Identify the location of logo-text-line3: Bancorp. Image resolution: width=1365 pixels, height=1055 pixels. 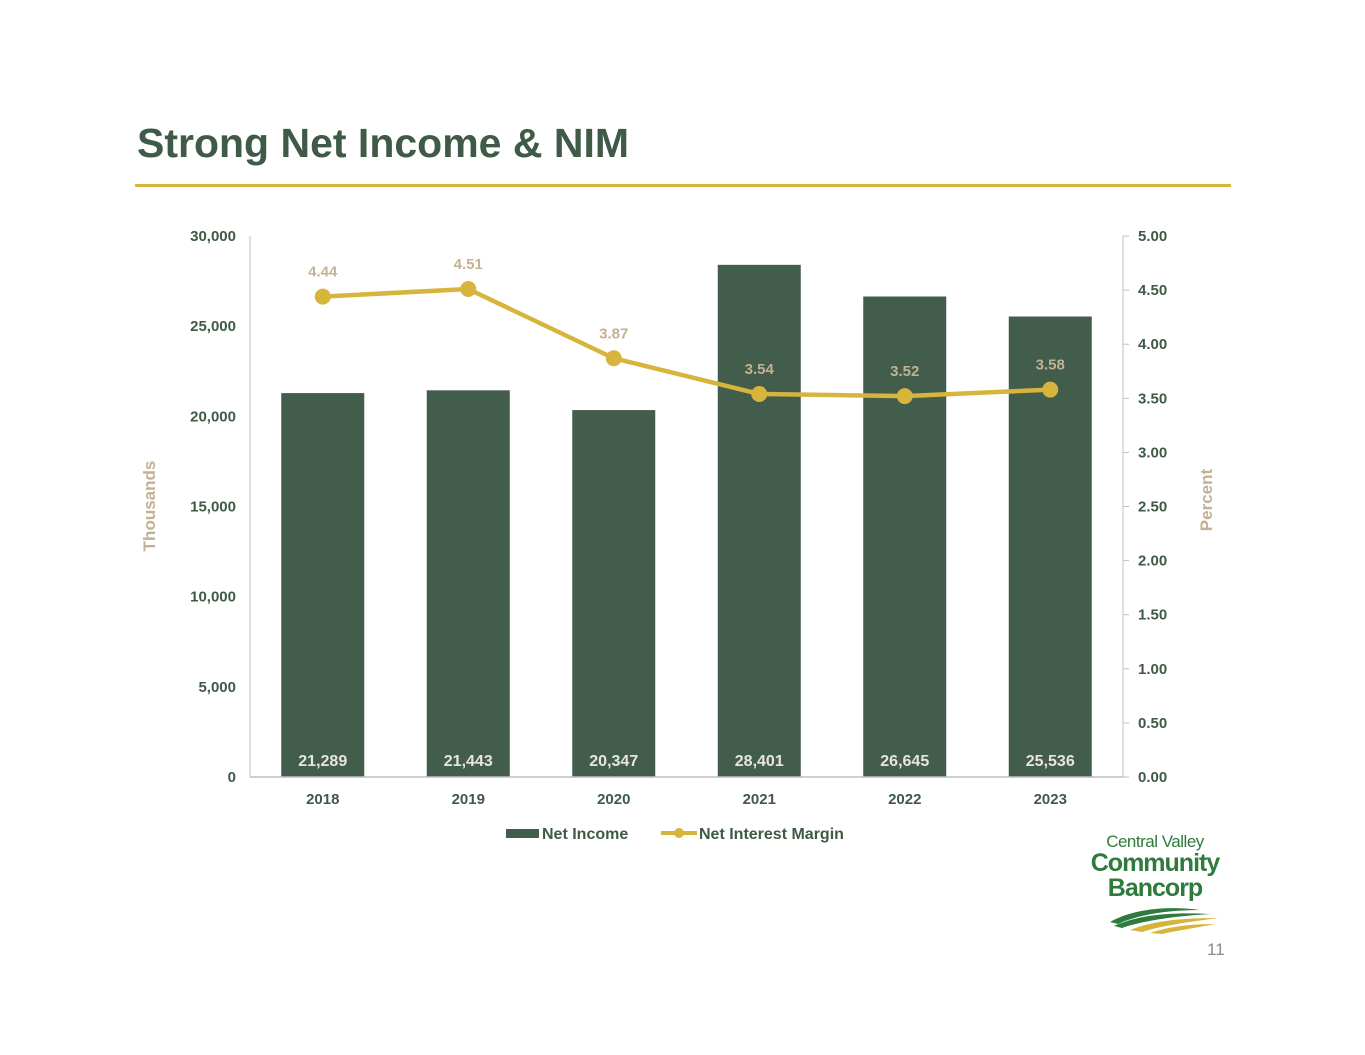
(1155, 888).